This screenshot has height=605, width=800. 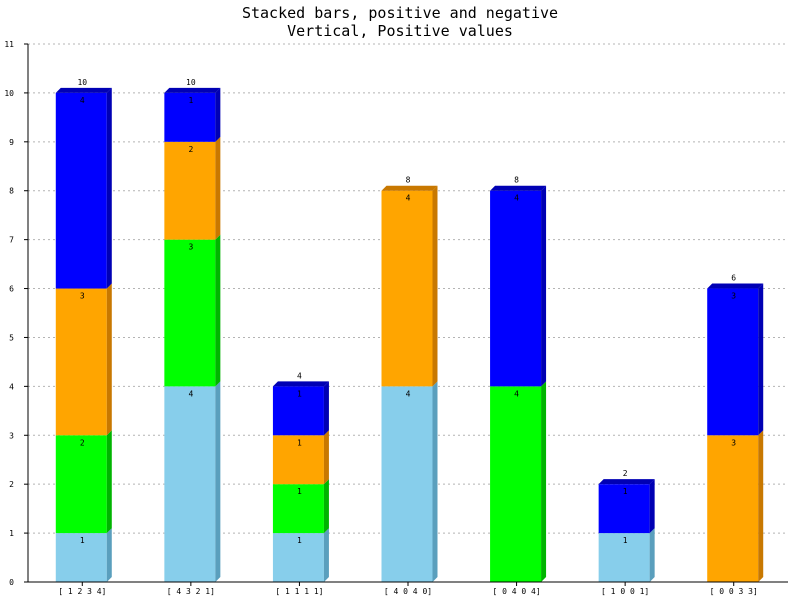 What do you see at coordinates (299, 375) in the screenshot?
I see `total-label: 4` at bounding box center [299, 375].